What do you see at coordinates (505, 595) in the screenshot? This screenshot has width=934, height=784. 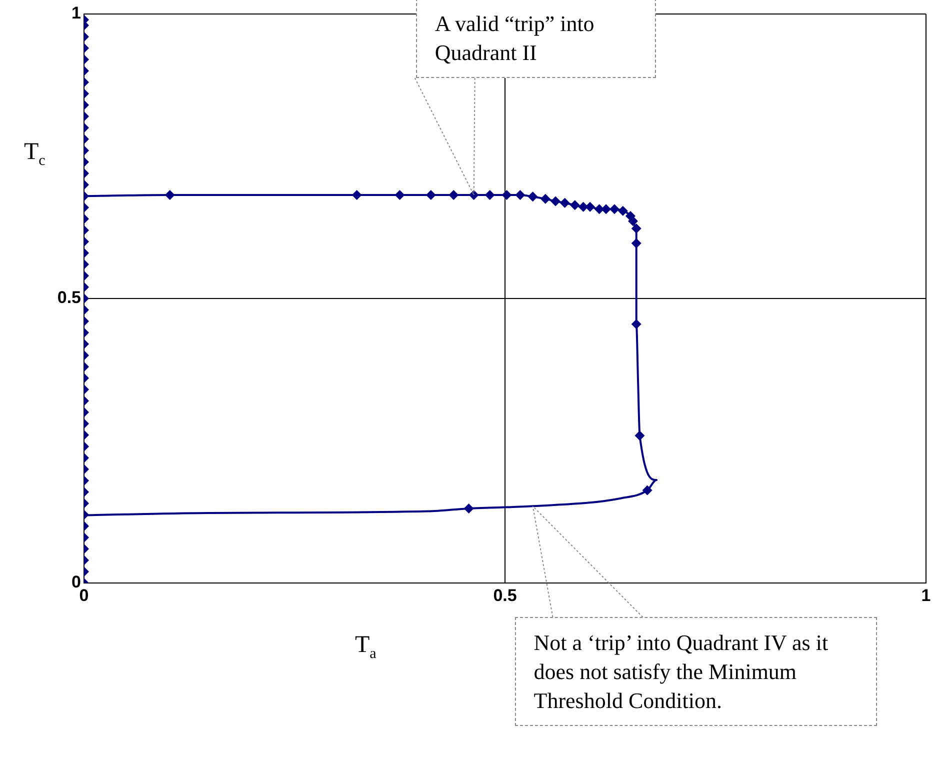 I see `x-tick-label: 0.5` at bounding box center [505, 595].